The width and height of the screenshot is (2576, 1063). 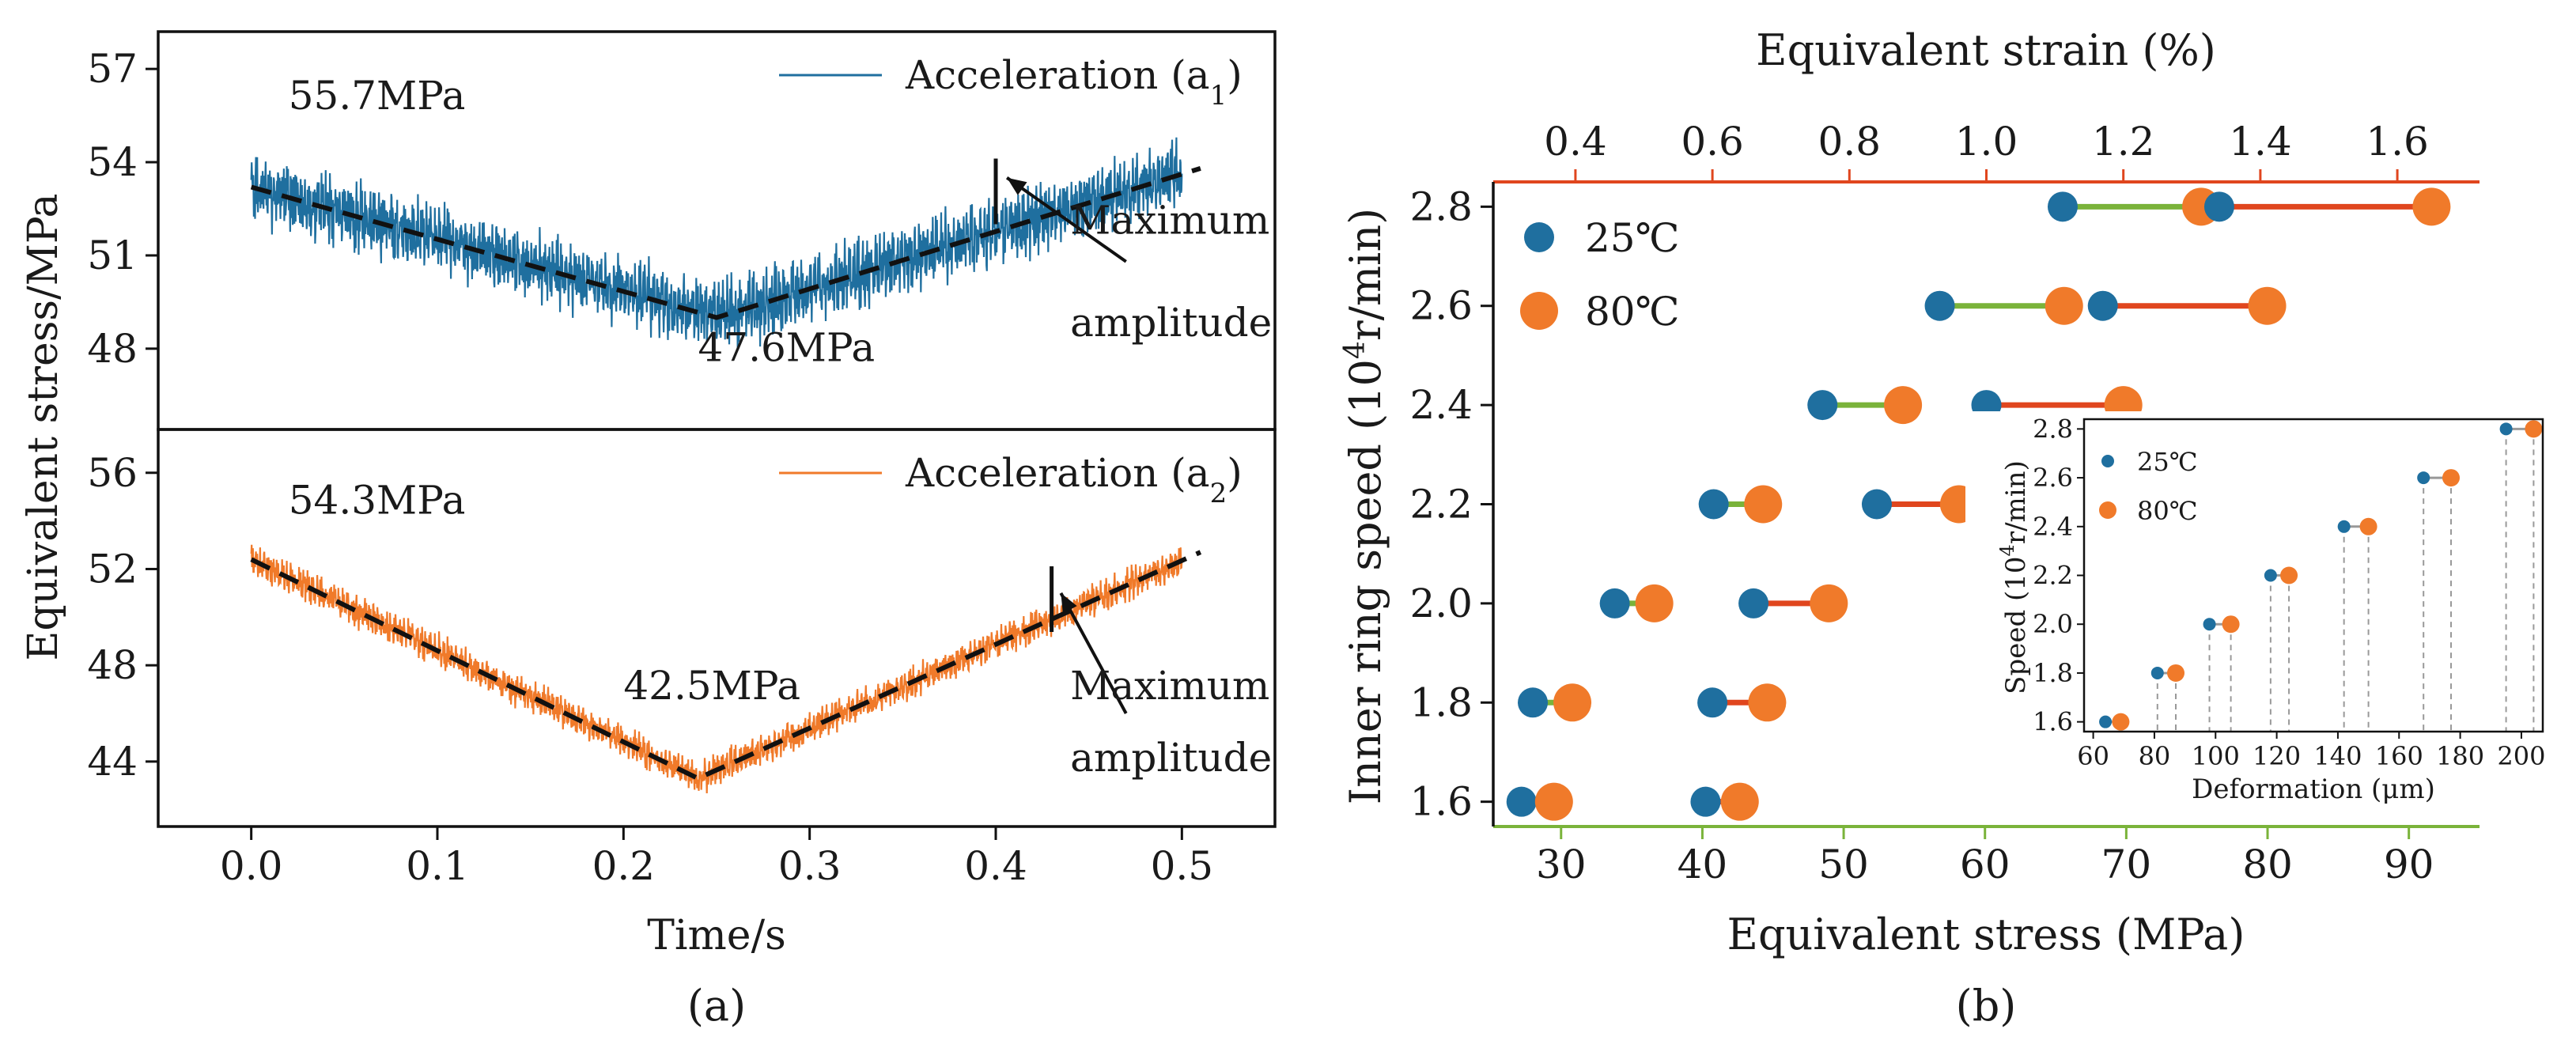 I want to click on inset-y-axis-title-suffix: r/min), so click(x=2016, y=502).